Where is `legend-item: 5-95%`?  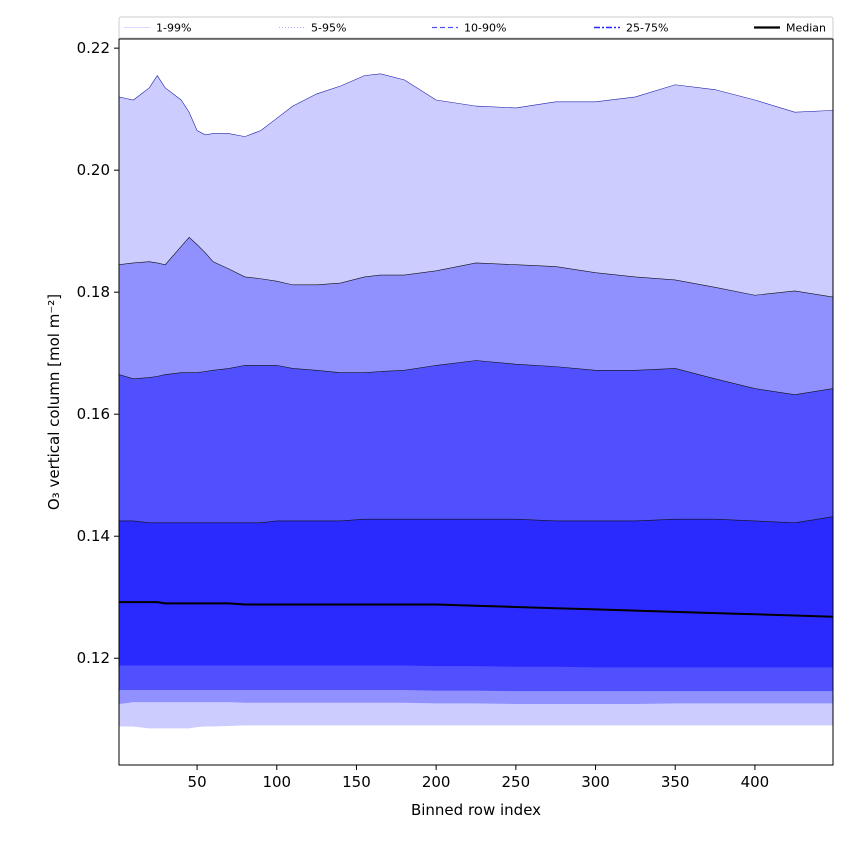 legend-item: 5-95% is located at coordinates (312, 28).